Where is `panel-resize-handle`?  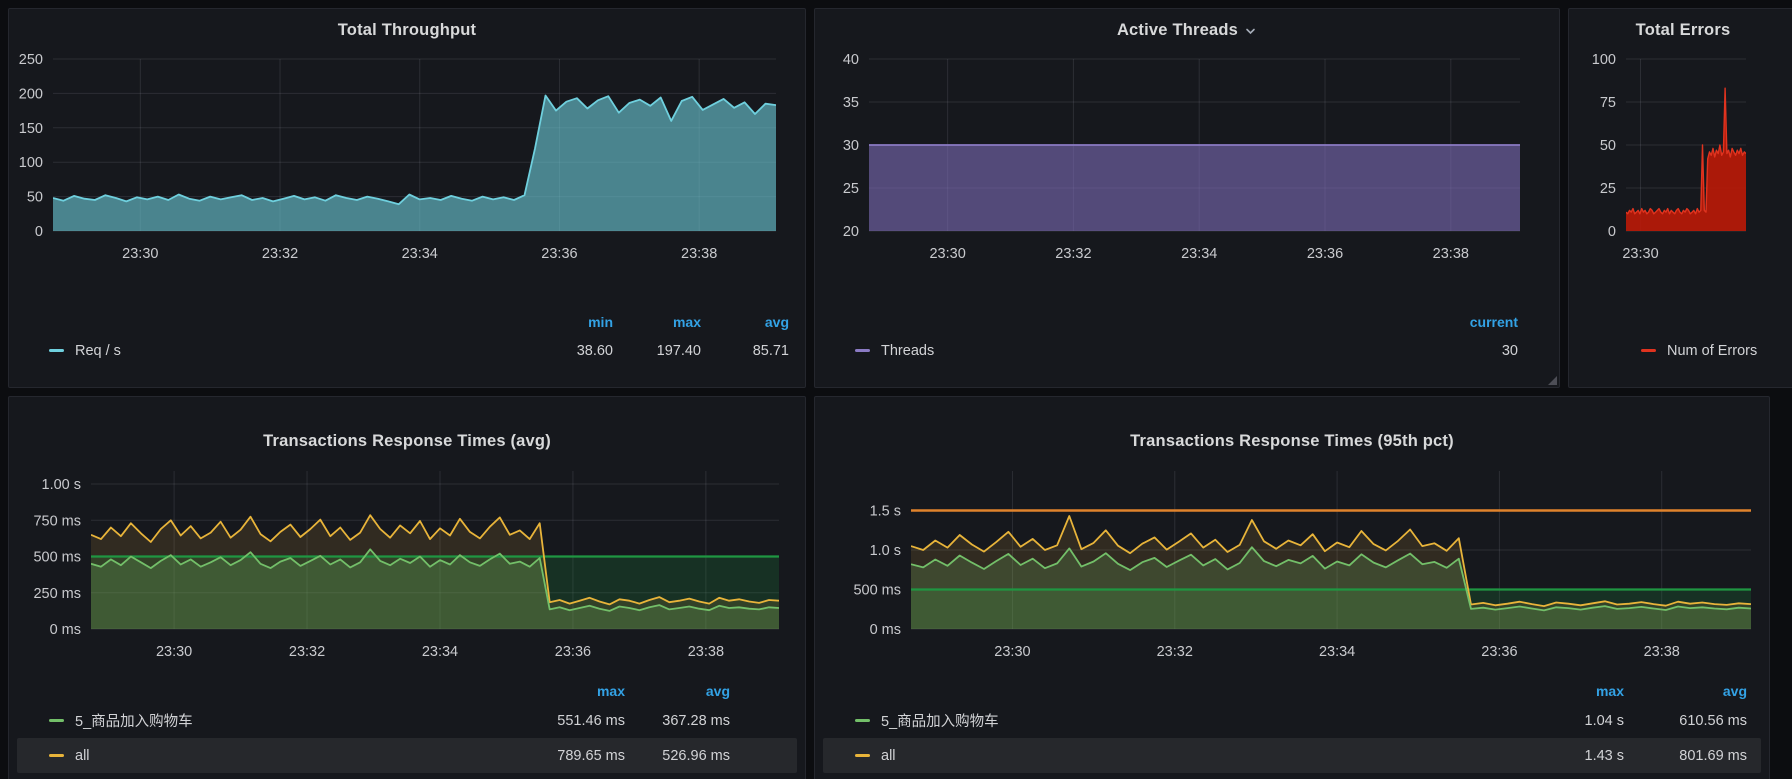 panel-resize-handle is located at coordinates (1552, 380).